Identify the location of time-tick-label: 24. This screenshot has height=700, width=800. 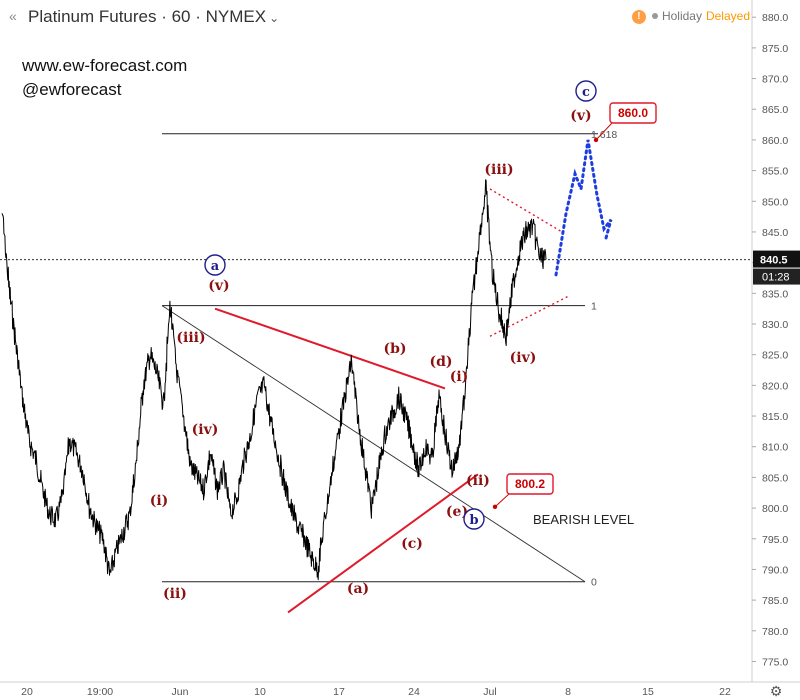
(414, 692).